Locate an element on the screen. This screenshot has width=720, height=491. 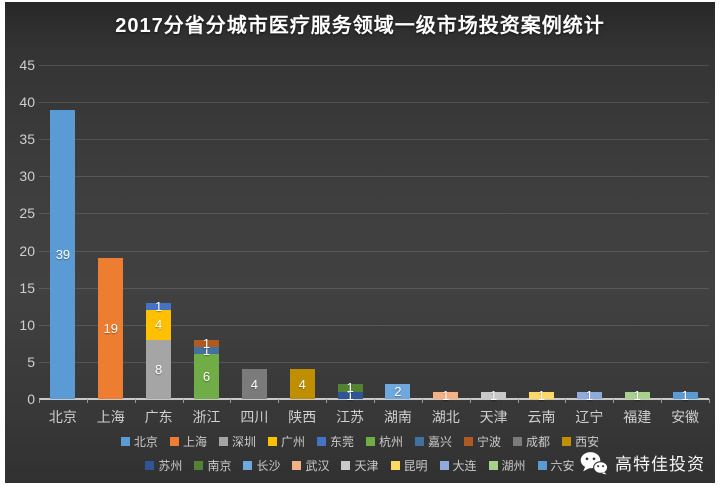
legend-row-1: 北京 上海 深圳 广州 东莞 杭州 嘉兴 宁波 成都 西安 is located at coordinates (360, 441).